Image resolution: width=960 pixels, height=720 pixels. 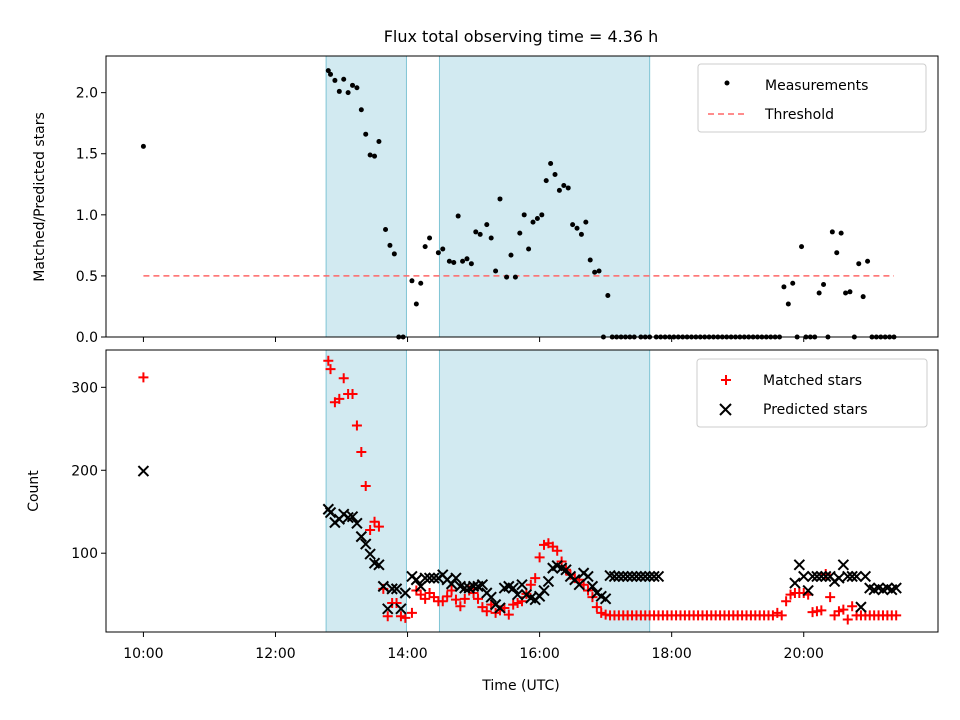 What do you see at coordinates (521, 36) in the screenshot?
I see `chart-title: Flux total observing time = 4.36 h` at bounding box center [521, 36].